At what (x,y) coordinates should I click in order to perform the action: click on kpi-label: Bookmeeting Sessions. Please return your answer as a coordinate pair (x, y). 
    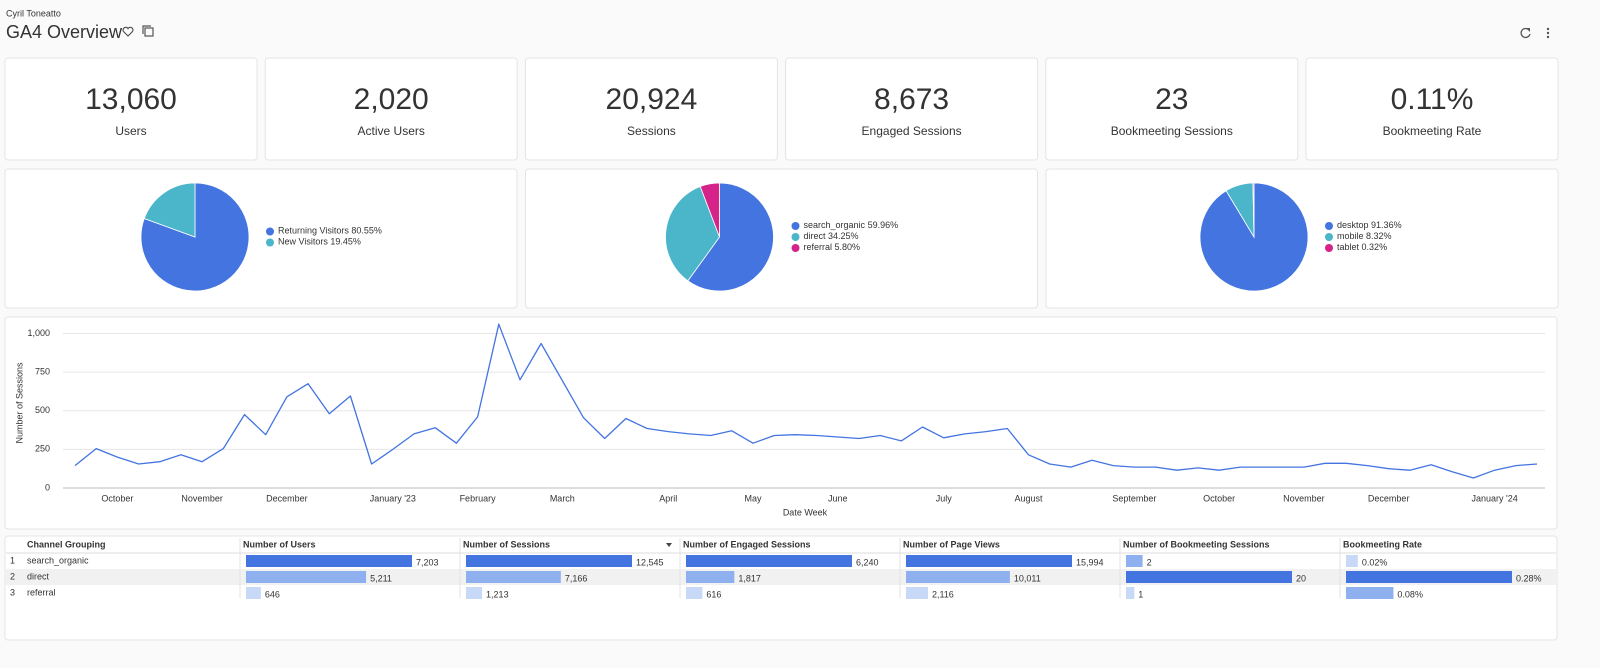
    Looking at the image, I should click on (1172, 131).